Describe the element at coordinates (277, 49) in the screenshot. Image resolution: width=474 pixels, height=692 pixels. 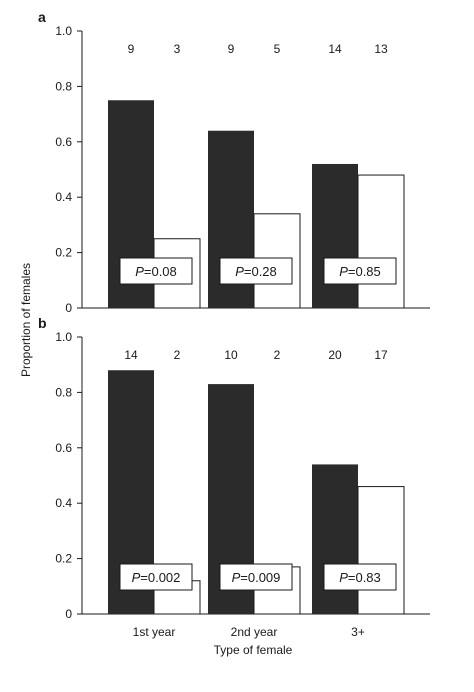
I see `count-label: 5` at that location.